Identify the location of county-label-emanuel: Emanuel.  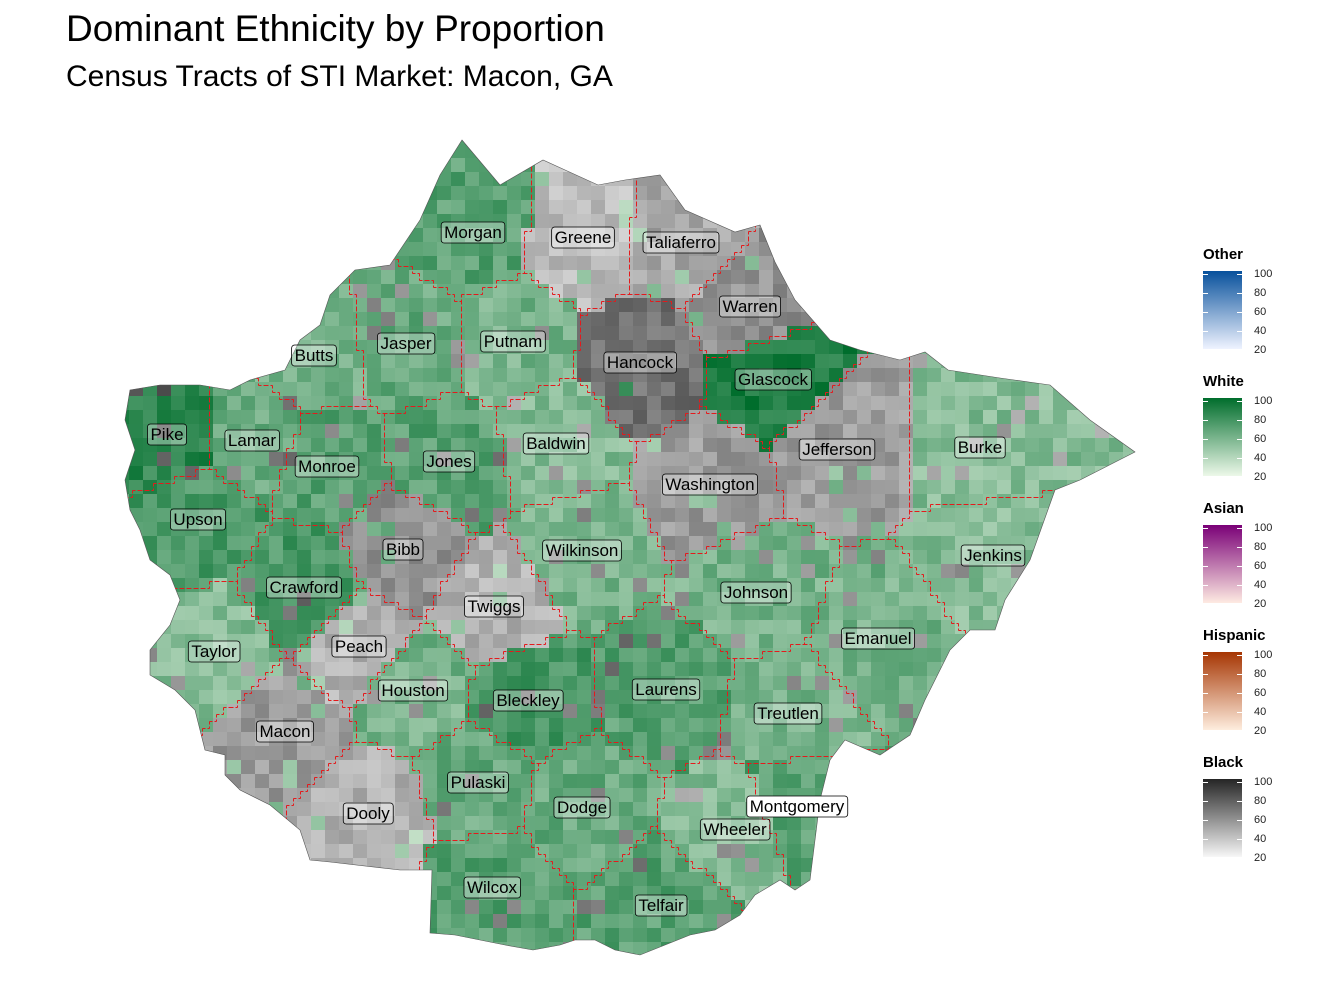
(878, 638).